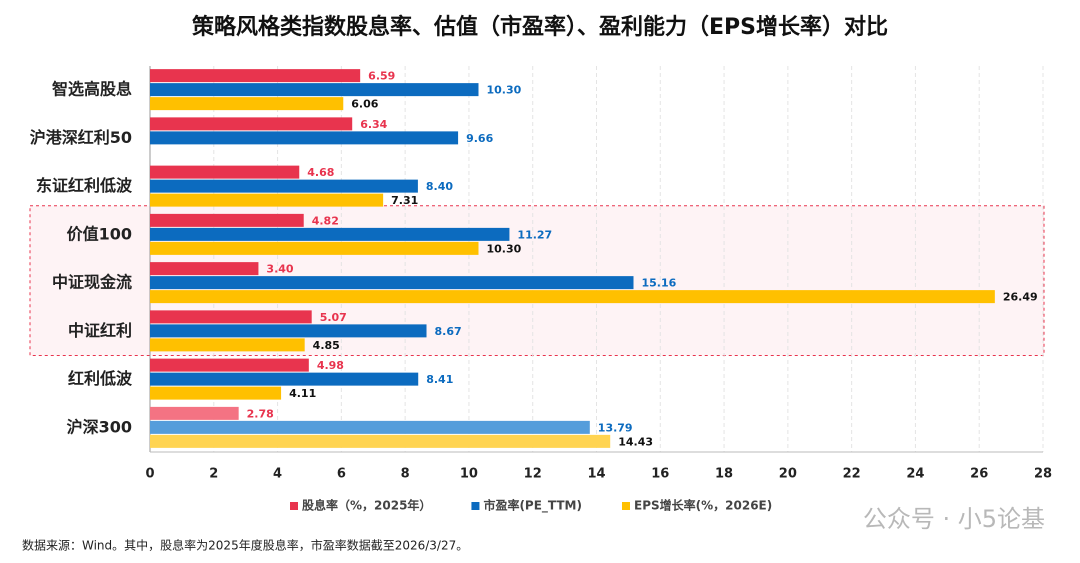  Describe the element at coordinates (533, 474) in the screenshot. I see `x-tick-label: 12` at that location.